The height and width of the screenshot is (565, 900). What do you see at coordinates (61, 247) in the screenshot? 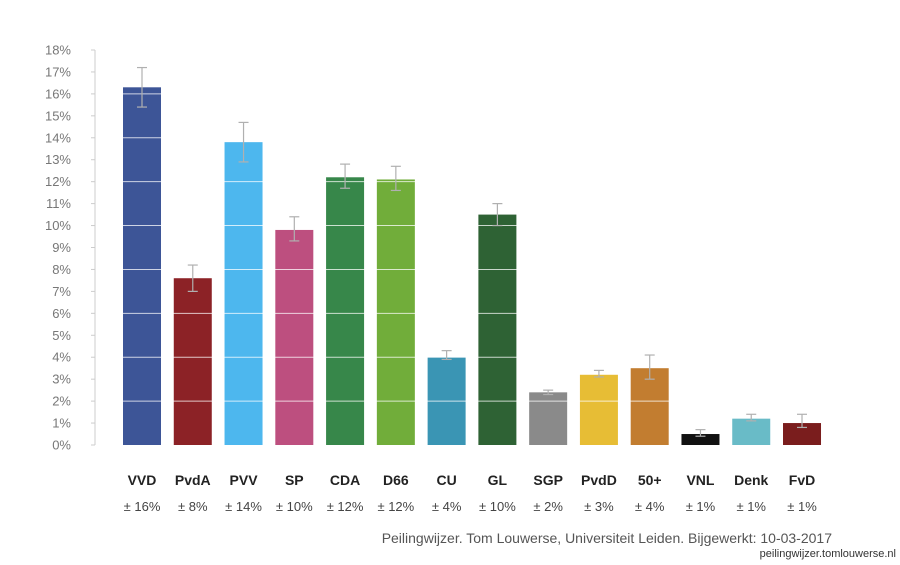
I see `y-tick-label: 9%` at bounding box center [61, 247].